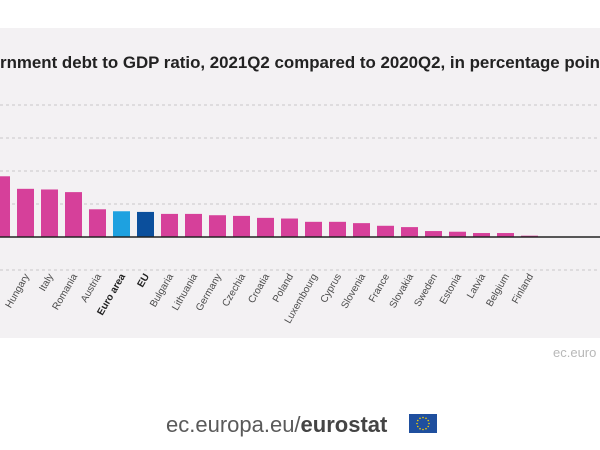 Image resolution: width=600 pixels, height=450 pixels. Describe the element at coordinates (233, 424) in the screenshot. I see `footer-site: ec.europa.eu/` at that location.